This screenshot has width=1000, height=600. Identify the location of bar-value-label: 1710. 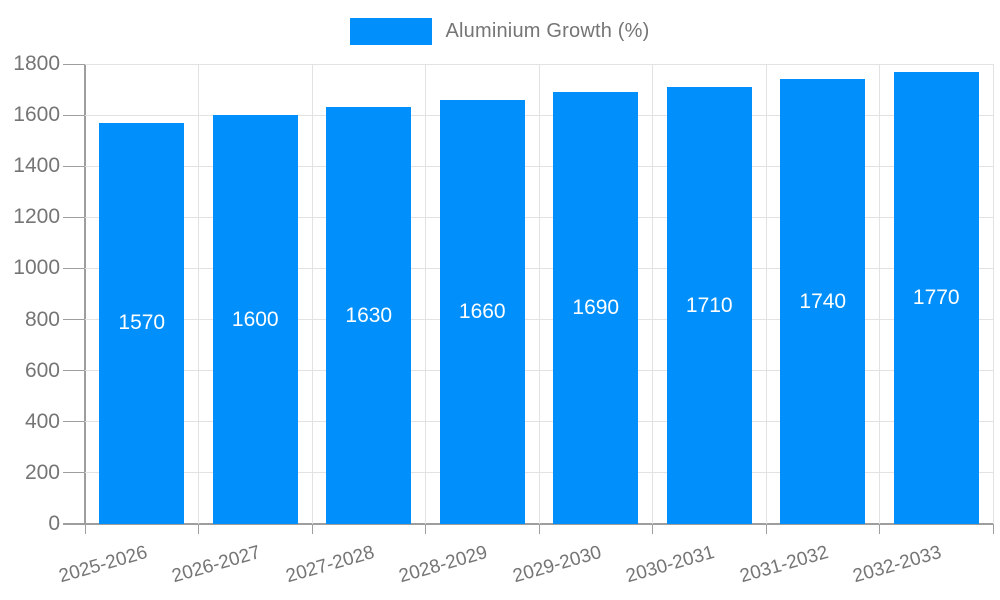
(709, 305).